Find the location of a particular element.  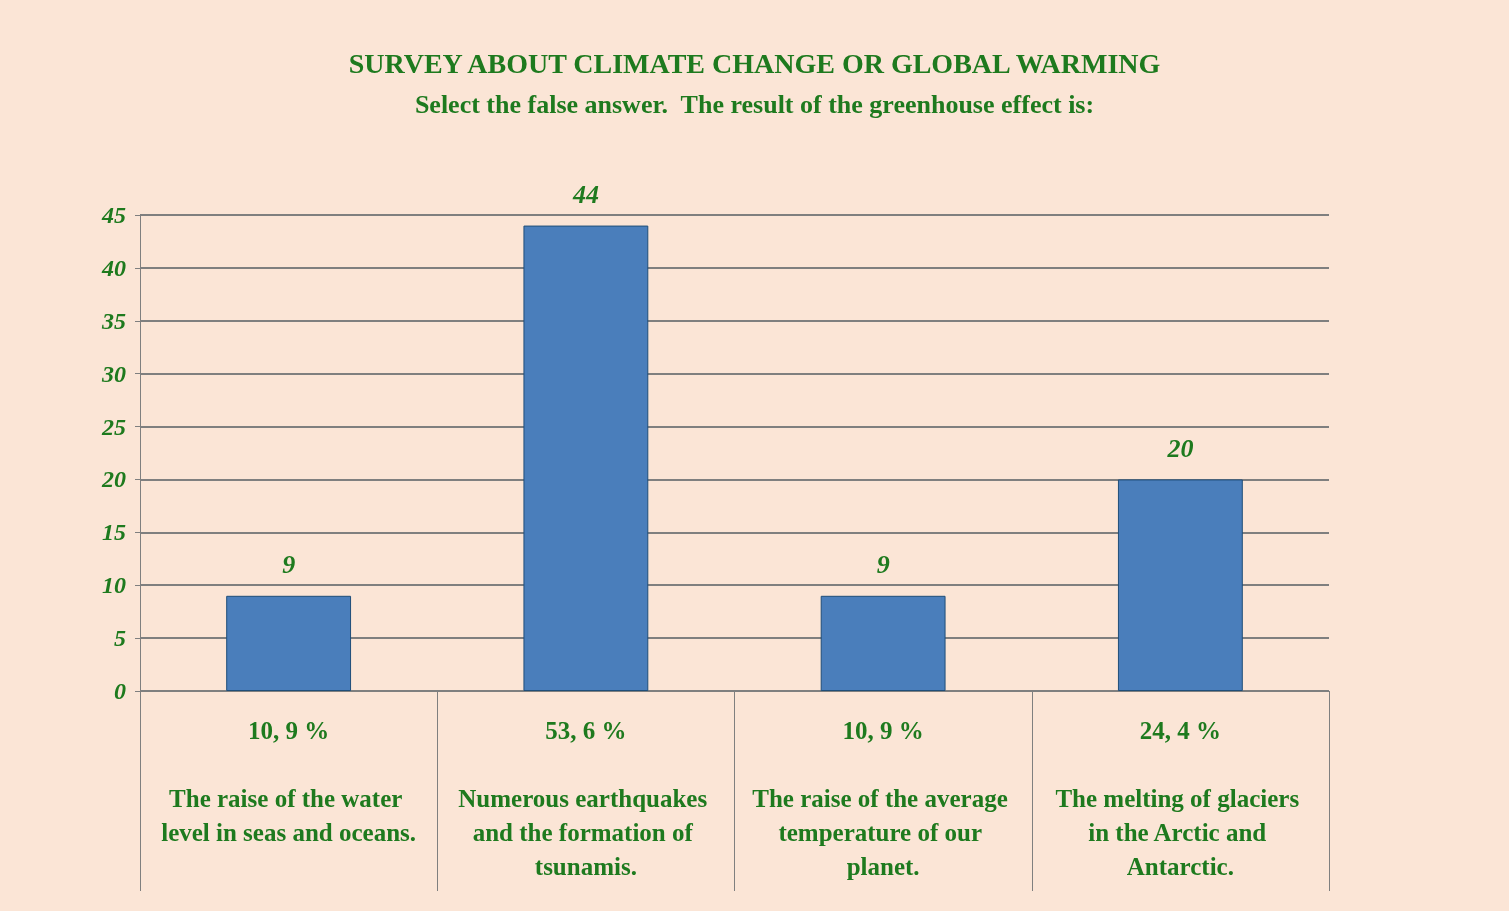

y-tick-label: 30 is located at coordinates (113, 373).